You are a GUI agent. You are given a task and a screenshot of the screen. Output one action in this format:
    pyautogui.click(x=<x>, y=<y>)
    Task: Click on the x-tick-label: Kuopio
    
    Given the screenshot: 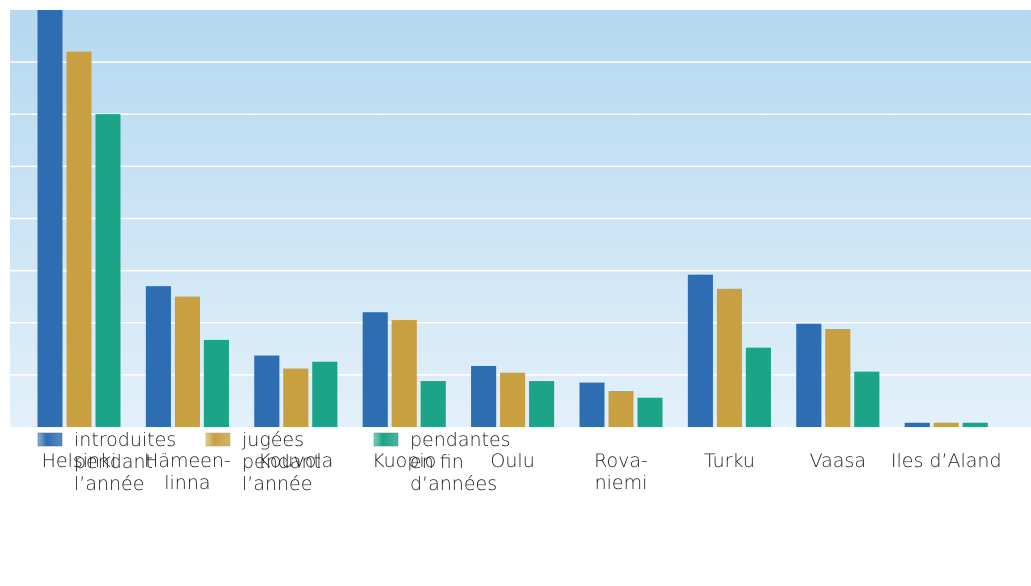 What is the action you would take?
    pyautogui.click(x=404, y=461)
    